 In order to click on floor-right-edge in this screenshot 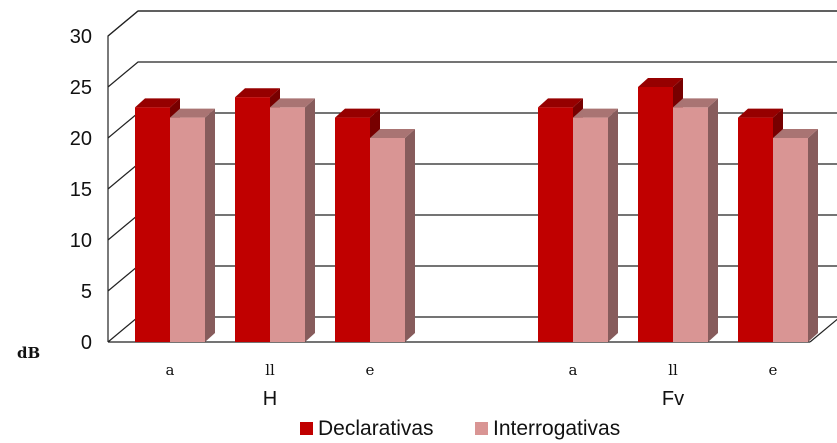, I will do `click(823, 330)`.